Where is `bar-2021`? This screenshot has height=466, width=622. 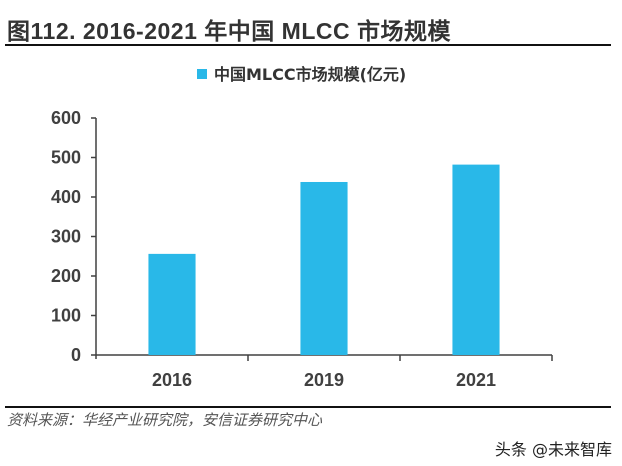
bar-2021 is located at coordinates (476, 259).